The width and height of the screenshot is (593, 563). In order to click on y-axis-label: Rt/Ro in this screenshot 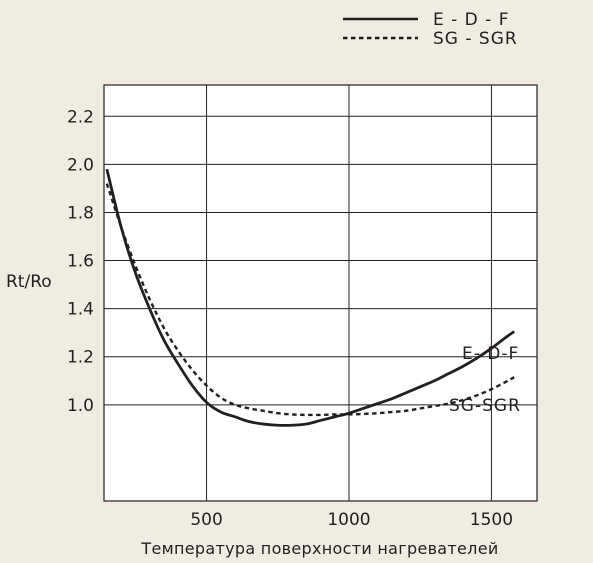, I will do `click(29, 282)`.